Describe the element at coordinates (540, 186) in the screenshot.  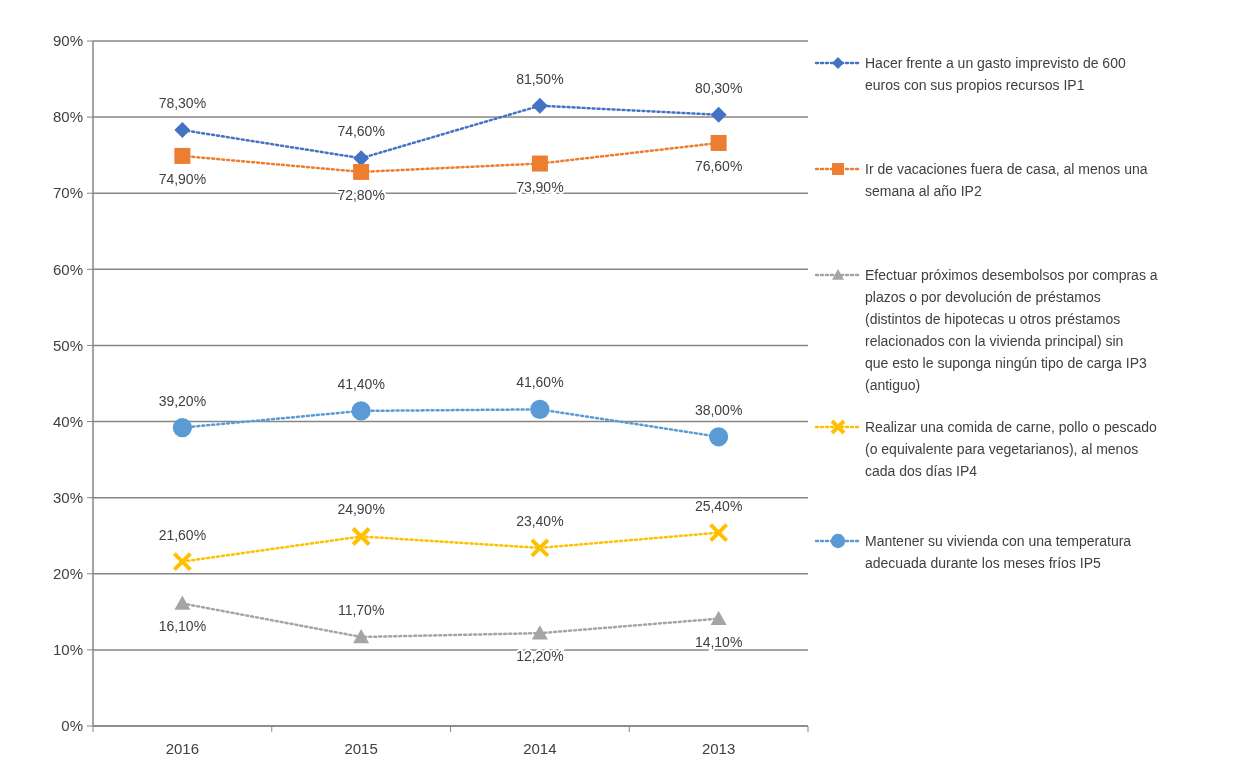
I see `data-label: 73,90%` at that location.